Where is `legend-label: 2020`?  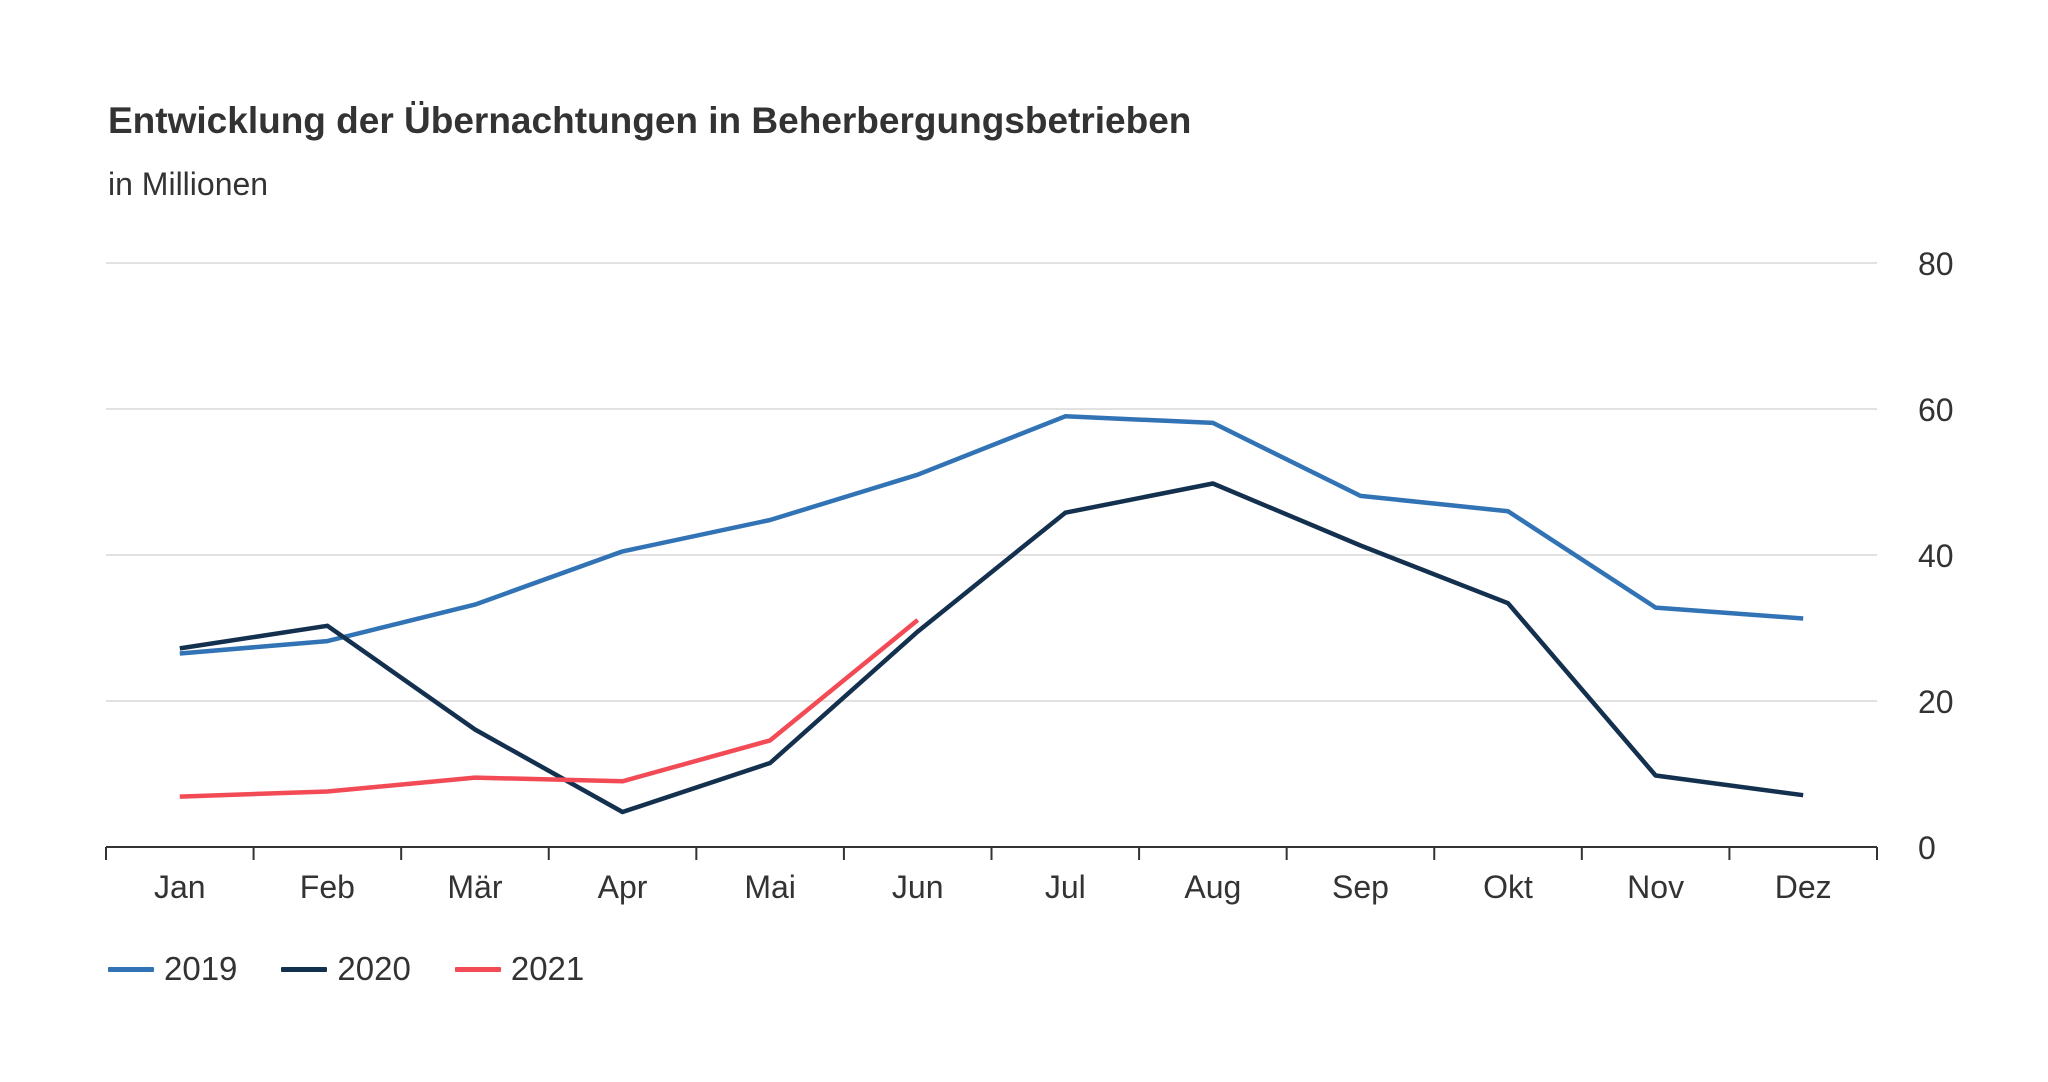
legend-label: 2020 is located at coordinates (374, 968).